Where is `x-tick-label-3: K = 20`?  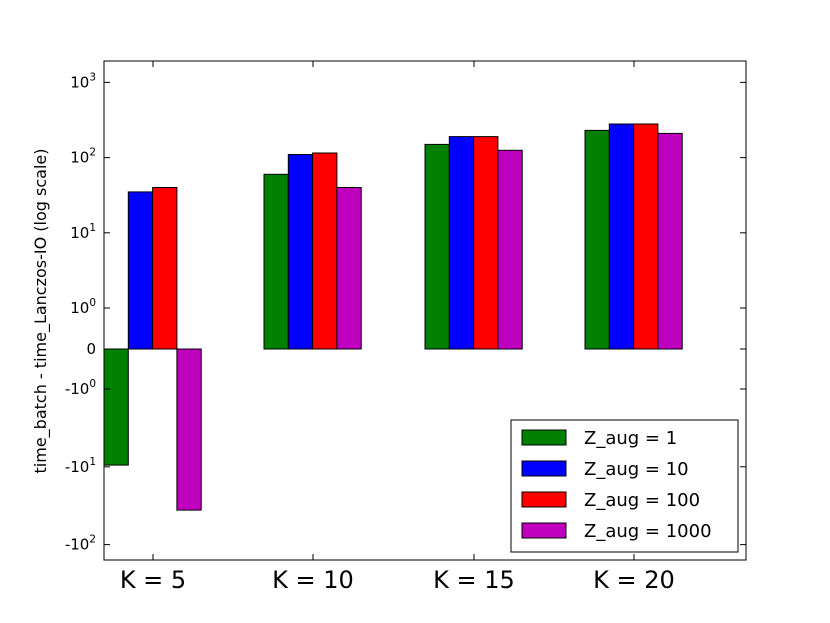 x-tick-label-3: K = 20 is located at coordinates (634, 580).